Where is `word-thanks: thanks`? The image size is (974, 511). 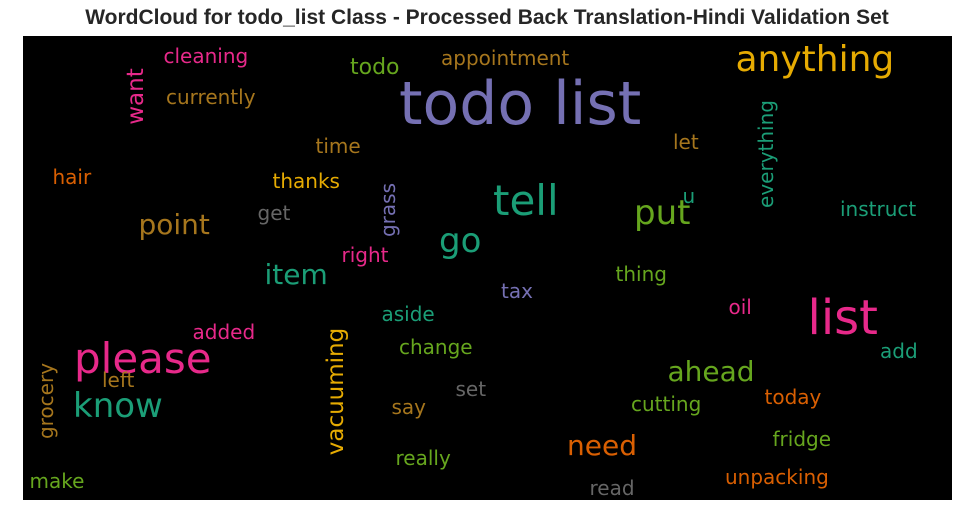
word-thanks: thanks is located at coordinates (306, 181).